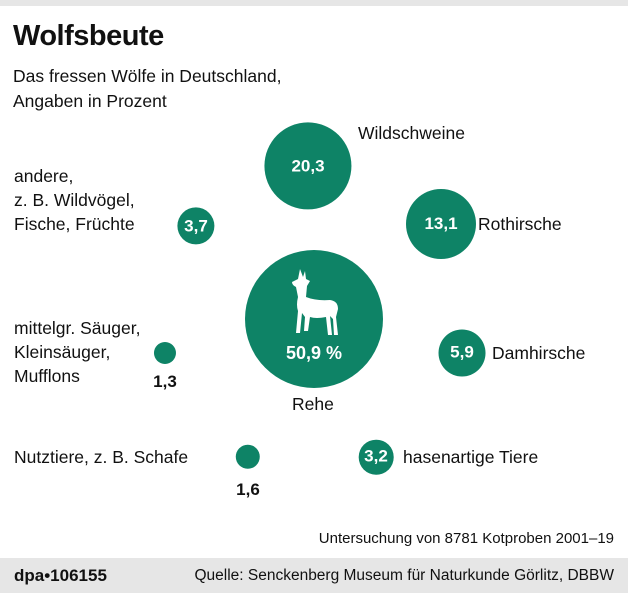 The height and width of the screenshot is (593, 628). I want to click on value-label: 13,1, so click(441, 223).